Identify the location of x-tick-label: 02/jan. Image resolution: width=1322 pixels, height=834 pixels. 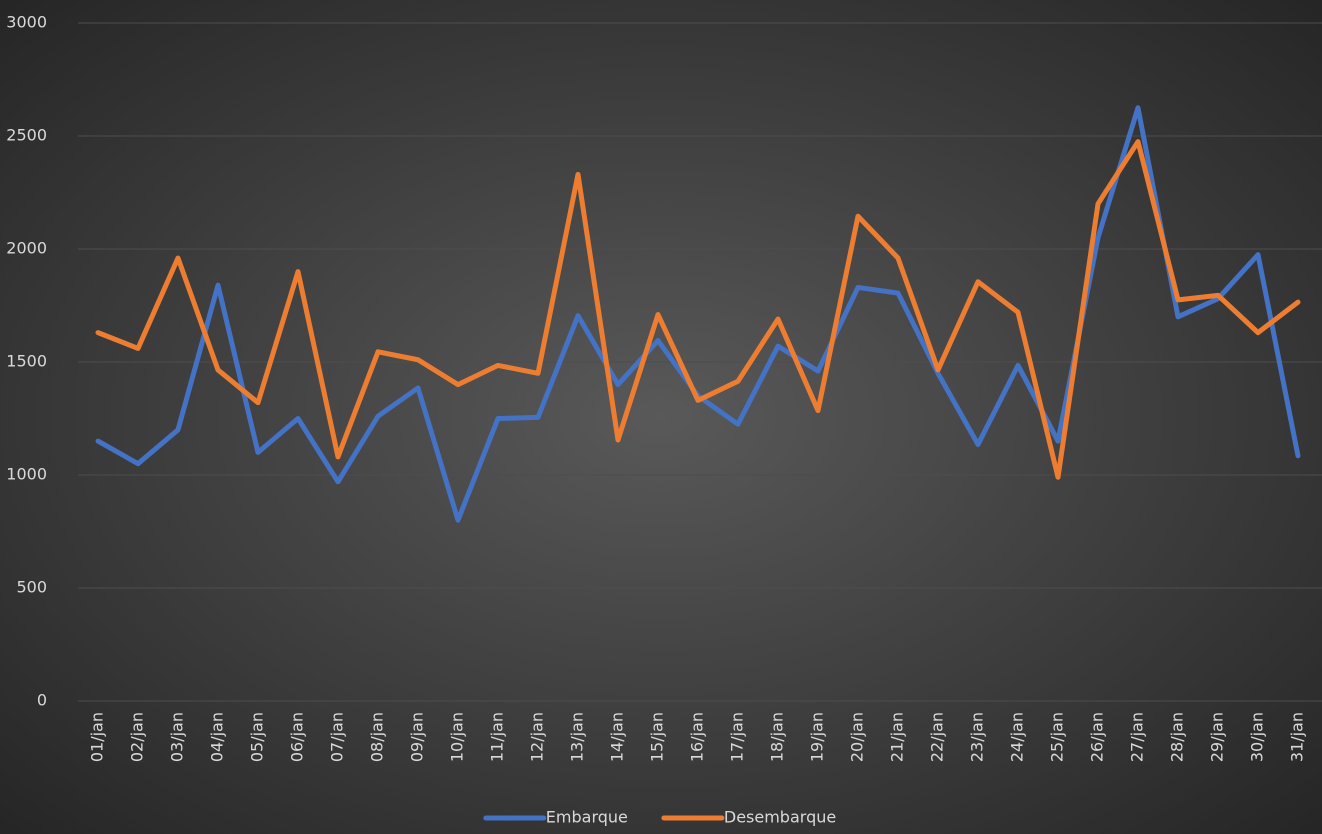
(137, 737).